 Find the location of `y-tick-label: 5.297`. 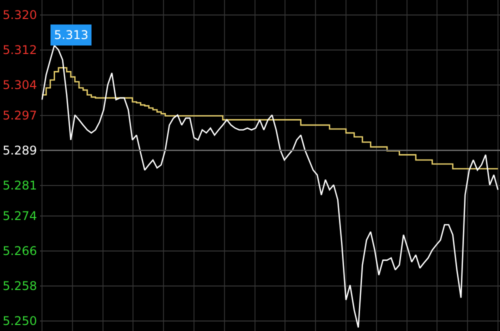

y-tick-label: 5.297 is located at coordinates (19, 115).